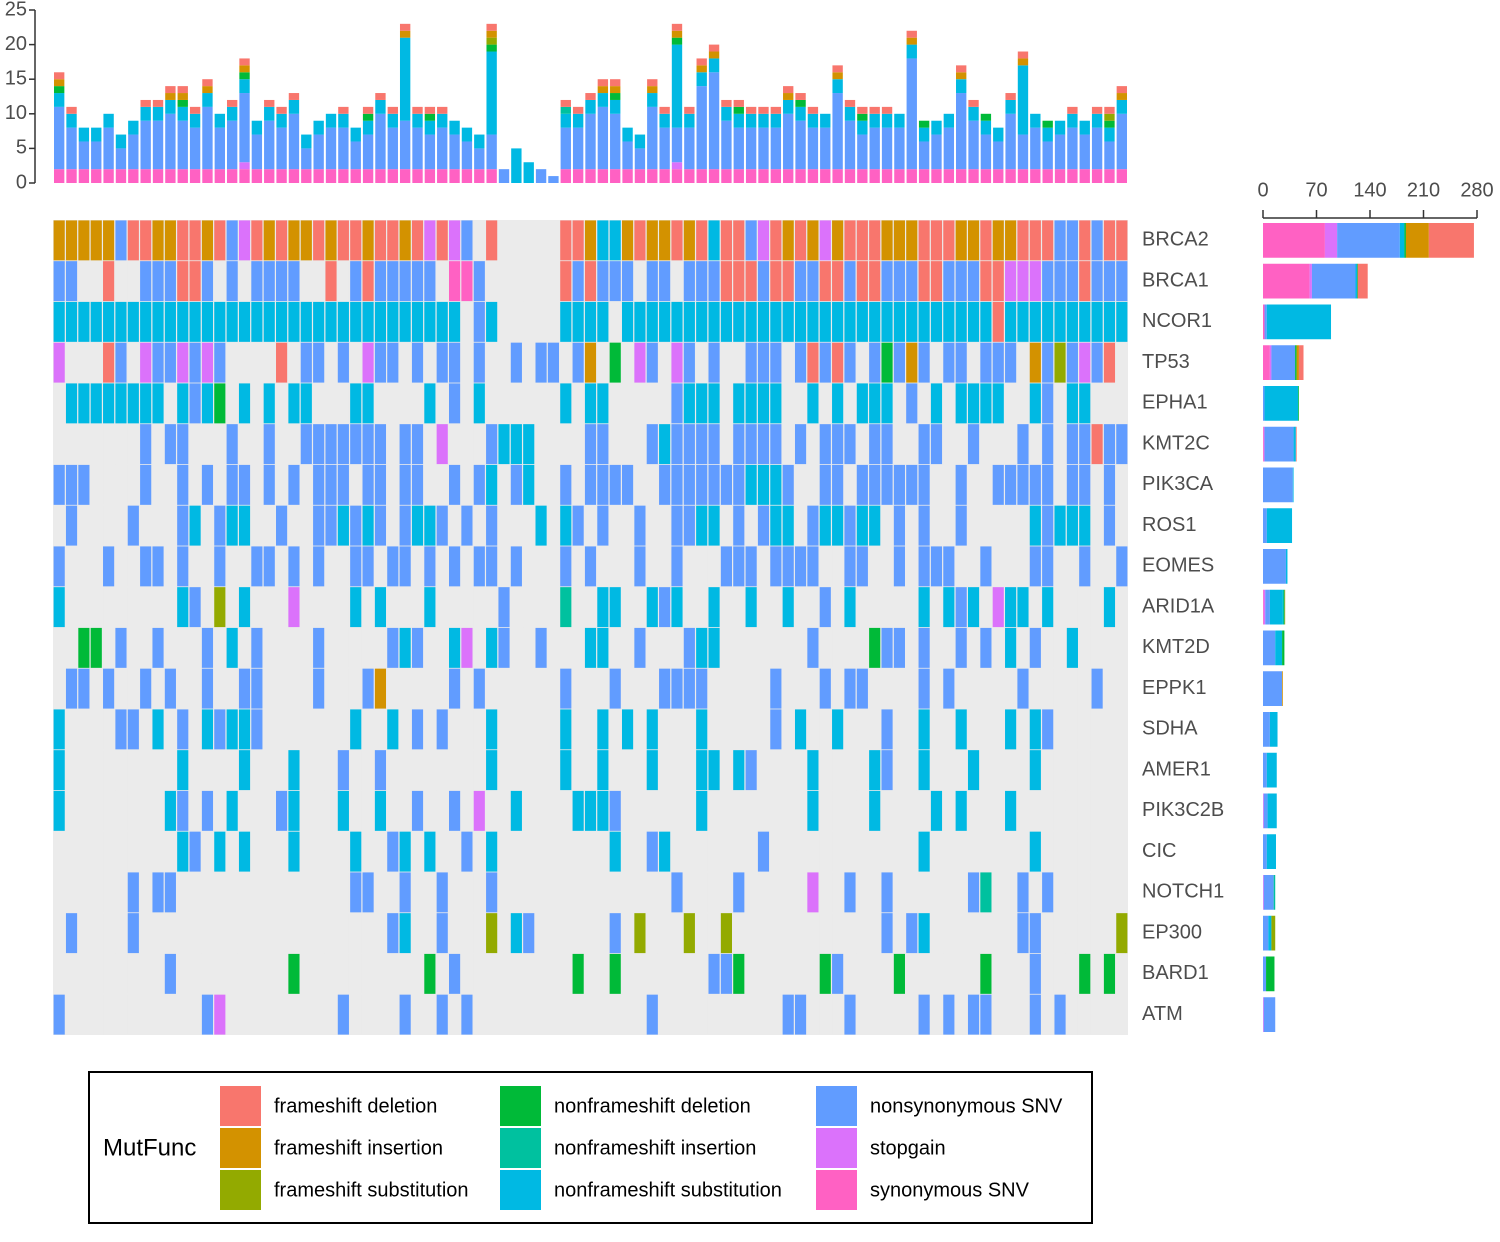 This screenshot has width=1500, height=1242. What do you see at coordinates (1316, 190) in the screenshot?
I see `x-tick-label: 70` at bounding box center [1316, 190].